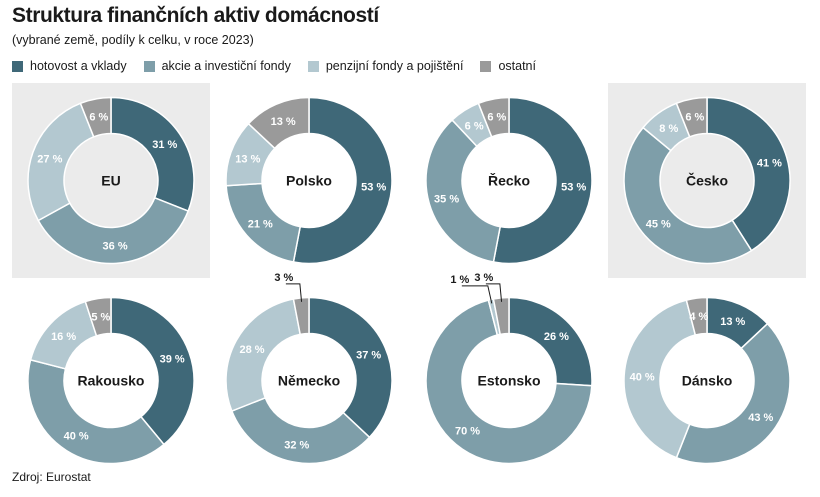 This screenshot has height=497, width=820. What do you see at coordinates (486, 66) in the screenshot?
I see `legend-swatch-ostatni` at bounding box center [486, 66].